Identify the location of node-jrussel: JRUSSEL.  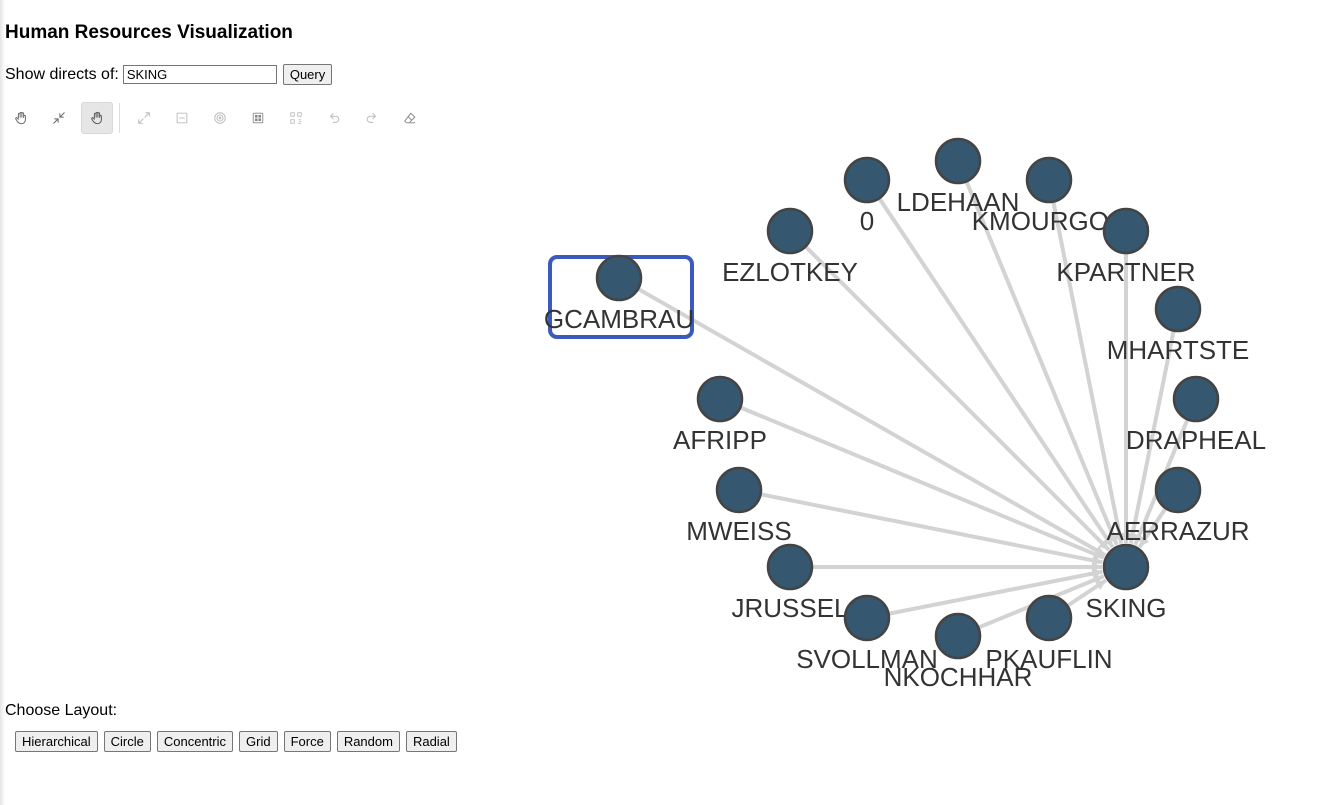
(790, 583).